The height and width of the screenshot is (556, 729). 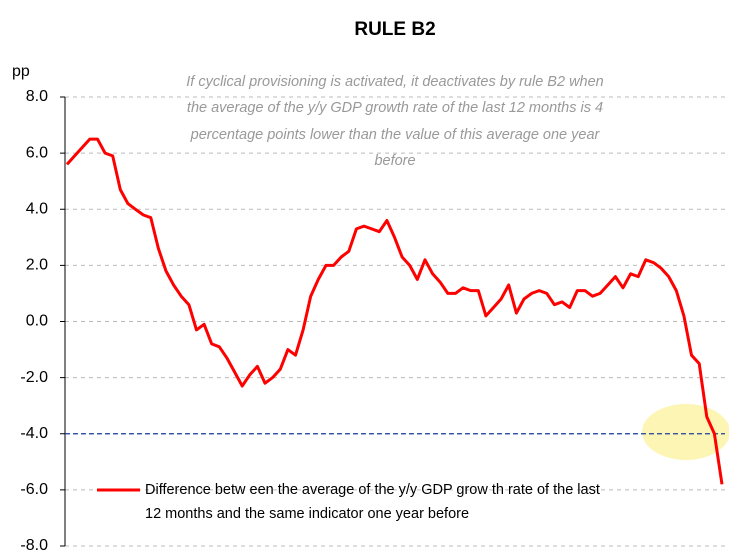 I want to click on y-axis-label: pp, so click(x=21, y=71).